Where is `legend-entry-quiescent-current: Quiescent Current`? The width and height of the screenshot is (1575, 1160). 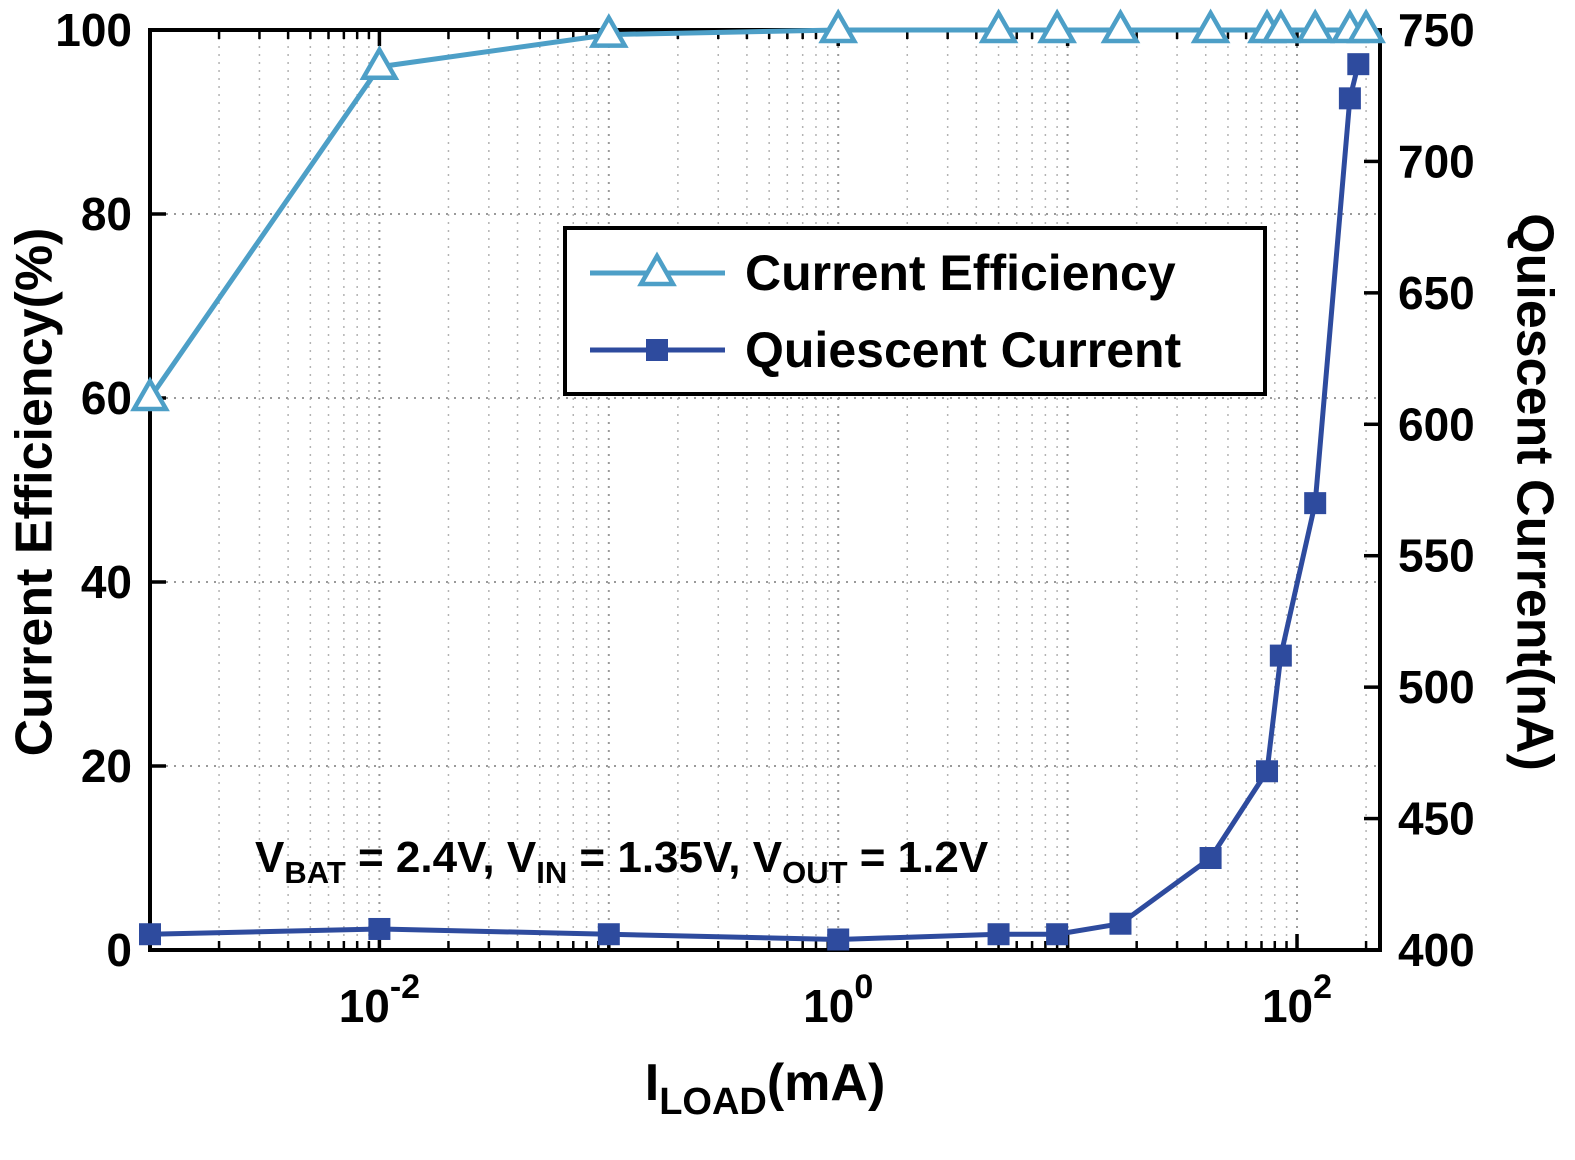 legend-entry-quiescent-current: Quiescent Current is located at coordinates (886, 350).